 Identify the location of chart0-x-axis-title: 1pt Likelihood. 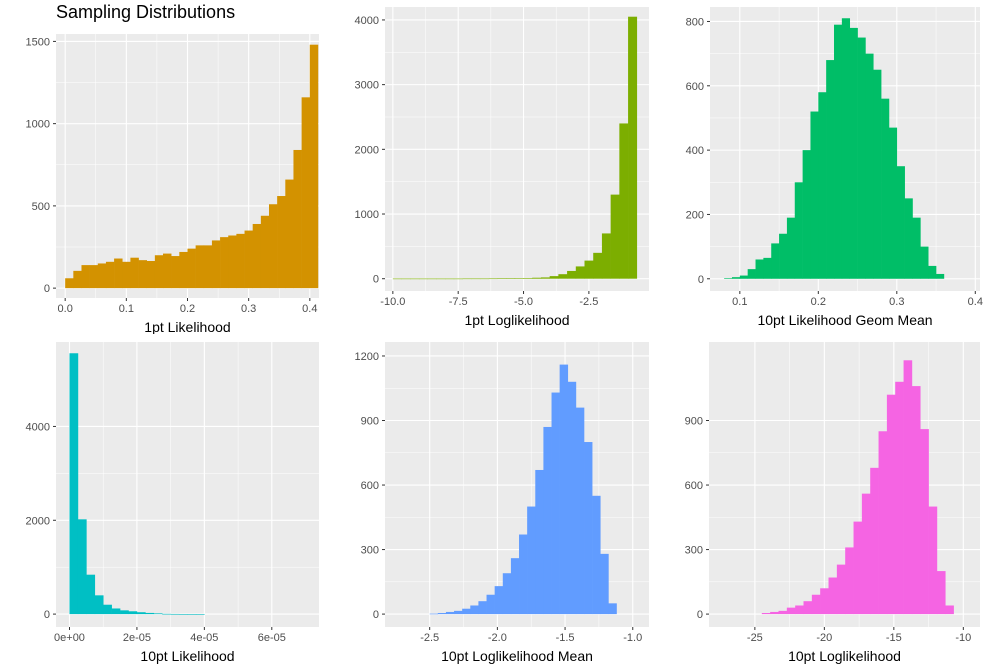
(187, 326).